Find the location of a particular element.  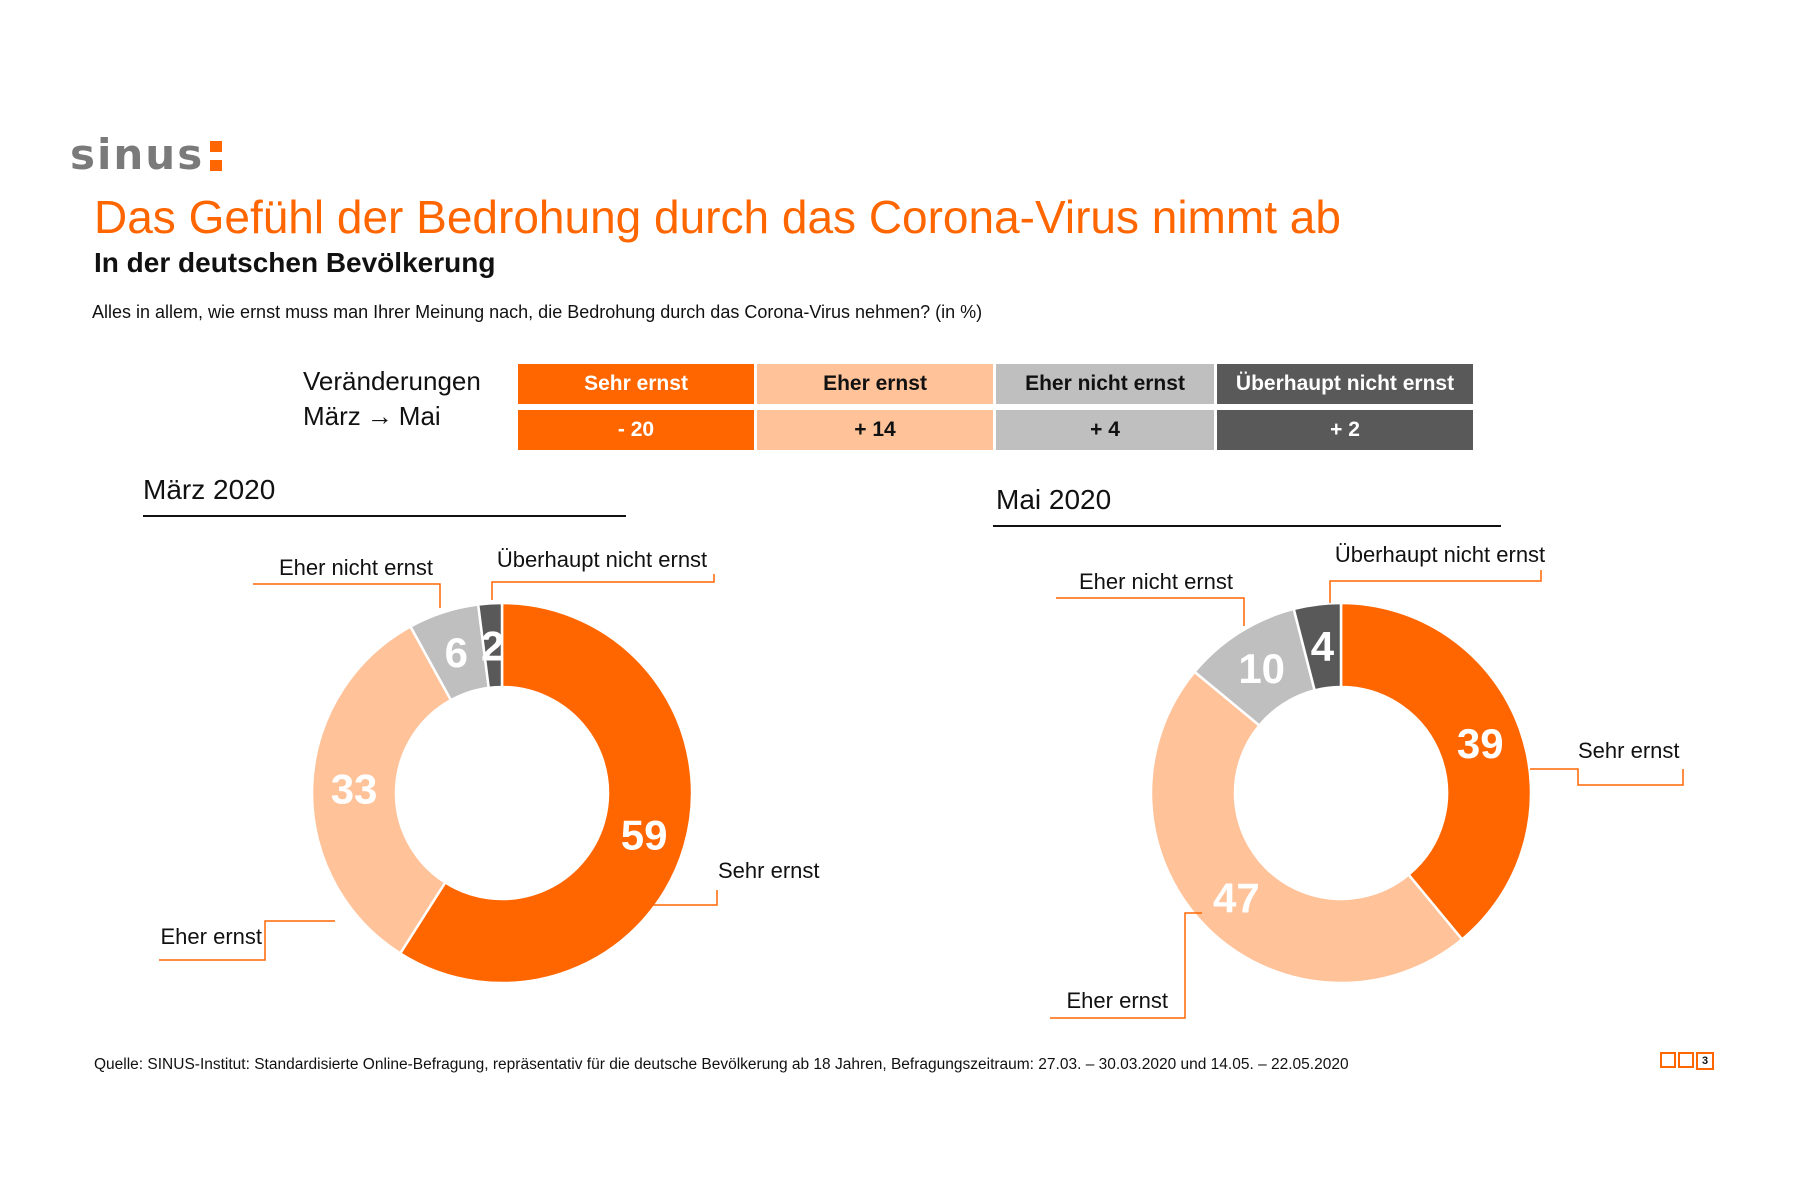

change-value-eher-nicht-ernst: + 4 is located at coordinates (1105, 430).